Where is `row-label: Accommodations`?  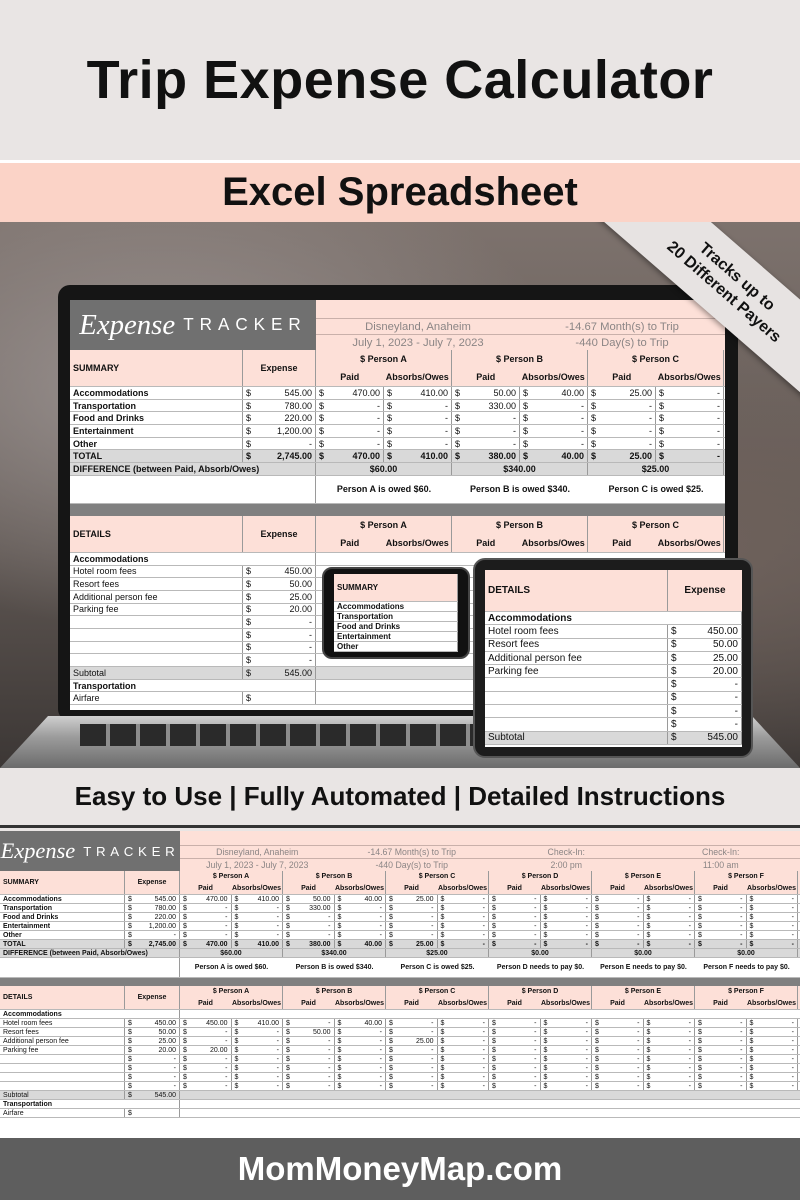
row-label: Accommodations is located at coordinates (62, 899).